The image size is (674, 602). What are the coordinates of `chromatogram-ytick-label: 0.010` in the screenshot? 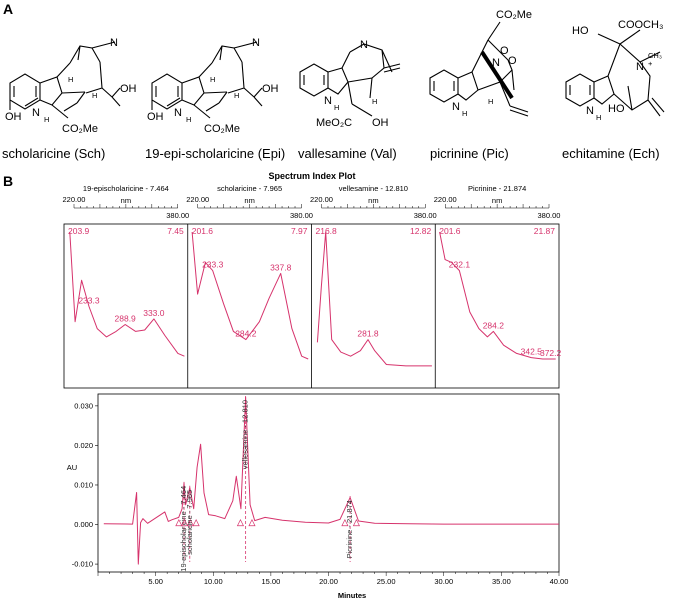 It's located at (83, 484).